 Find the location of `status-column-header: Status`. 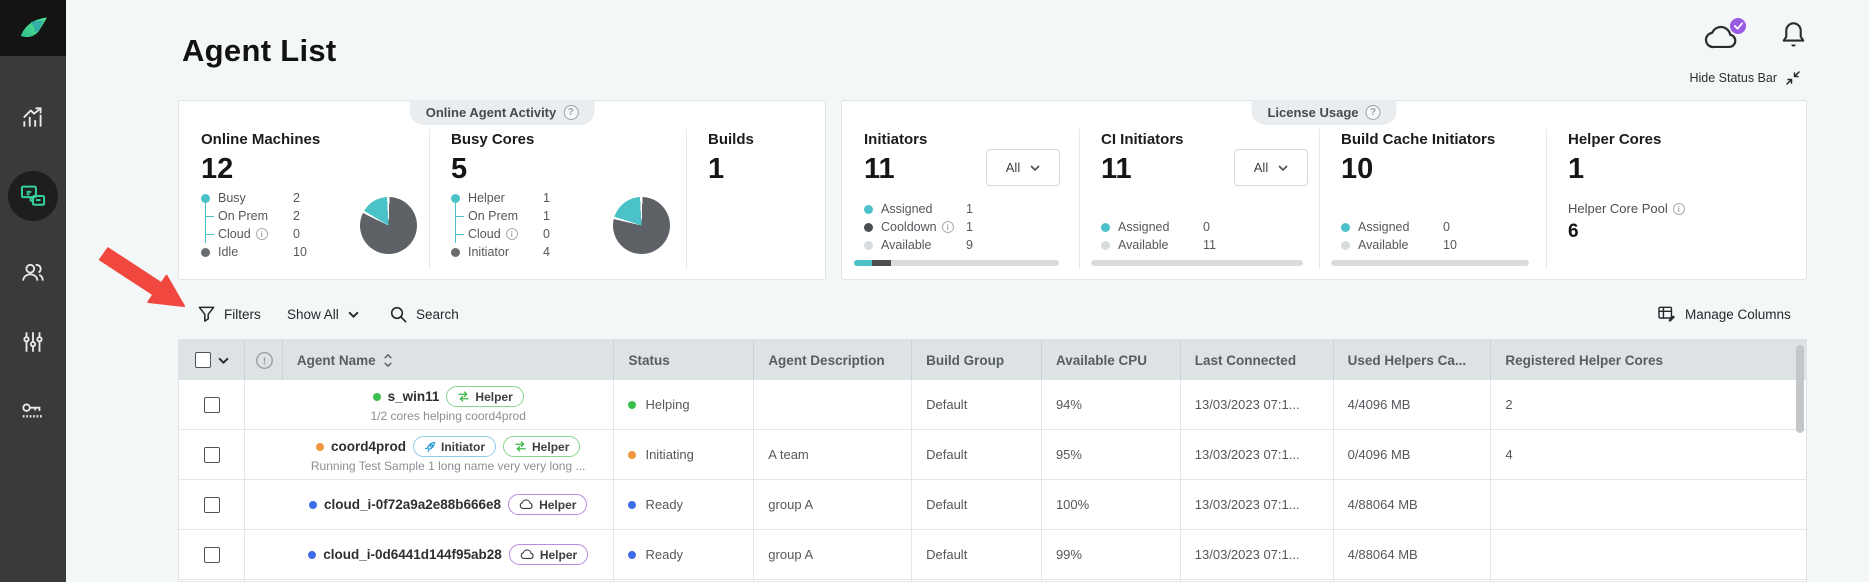

status-column-header: Status is located at coordinates (684, 360).